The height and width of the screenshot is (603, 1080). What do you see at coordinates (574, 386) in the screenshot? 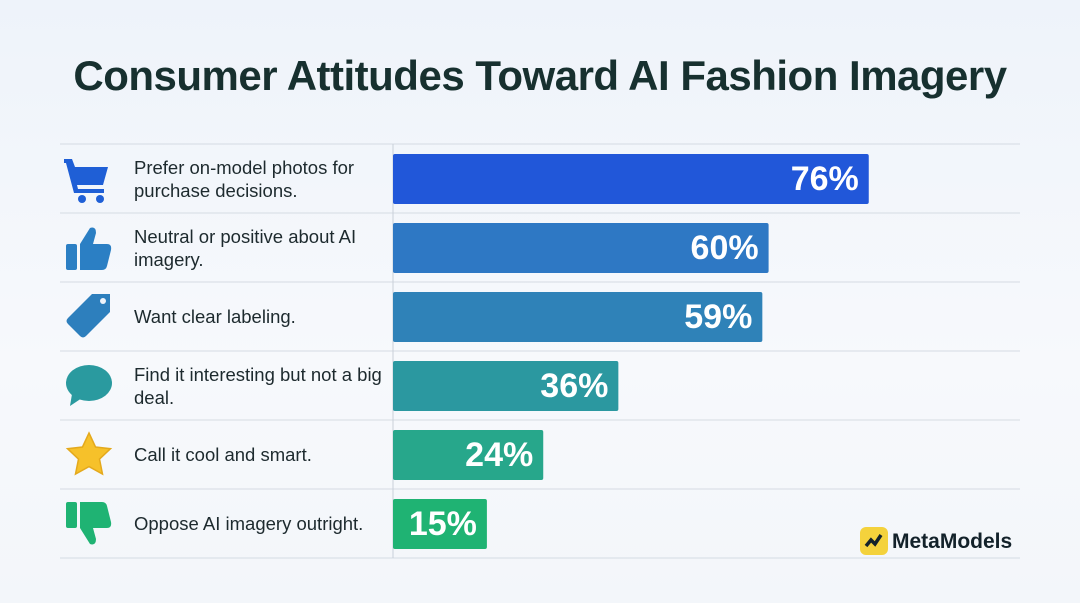
I see `value-label: 36%` at bounding box center [574, 386].